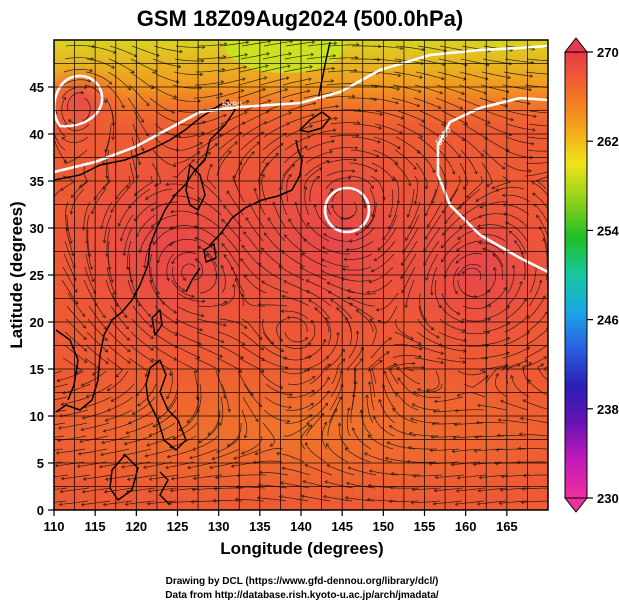  I want to click on colorbar: 270 262 254 246 238 230, so click(591, 275).